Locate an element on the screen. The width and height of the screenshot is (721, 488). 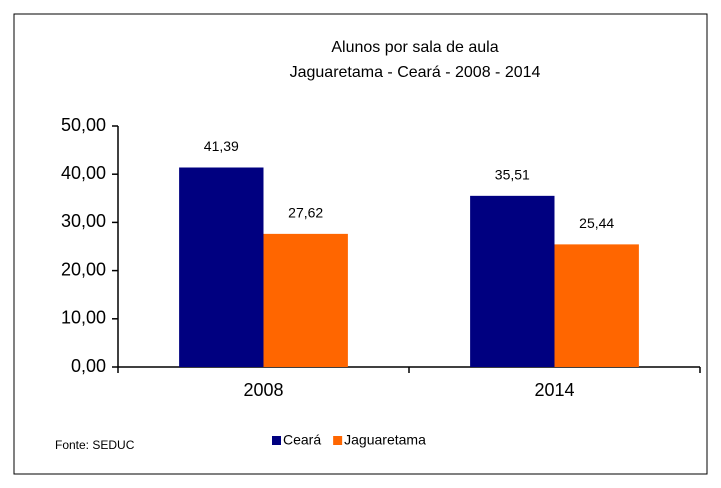
data-label: 41,39 is located at coordinates (221, 146).